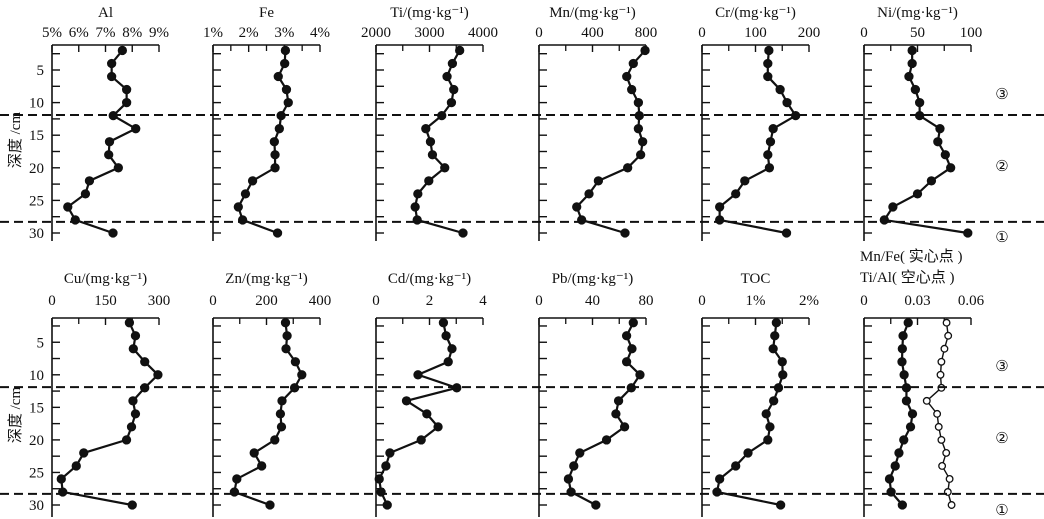 This screenshot has width=1044, height=519. I want to click on x-tick-label: 1%, so click(756, 301).